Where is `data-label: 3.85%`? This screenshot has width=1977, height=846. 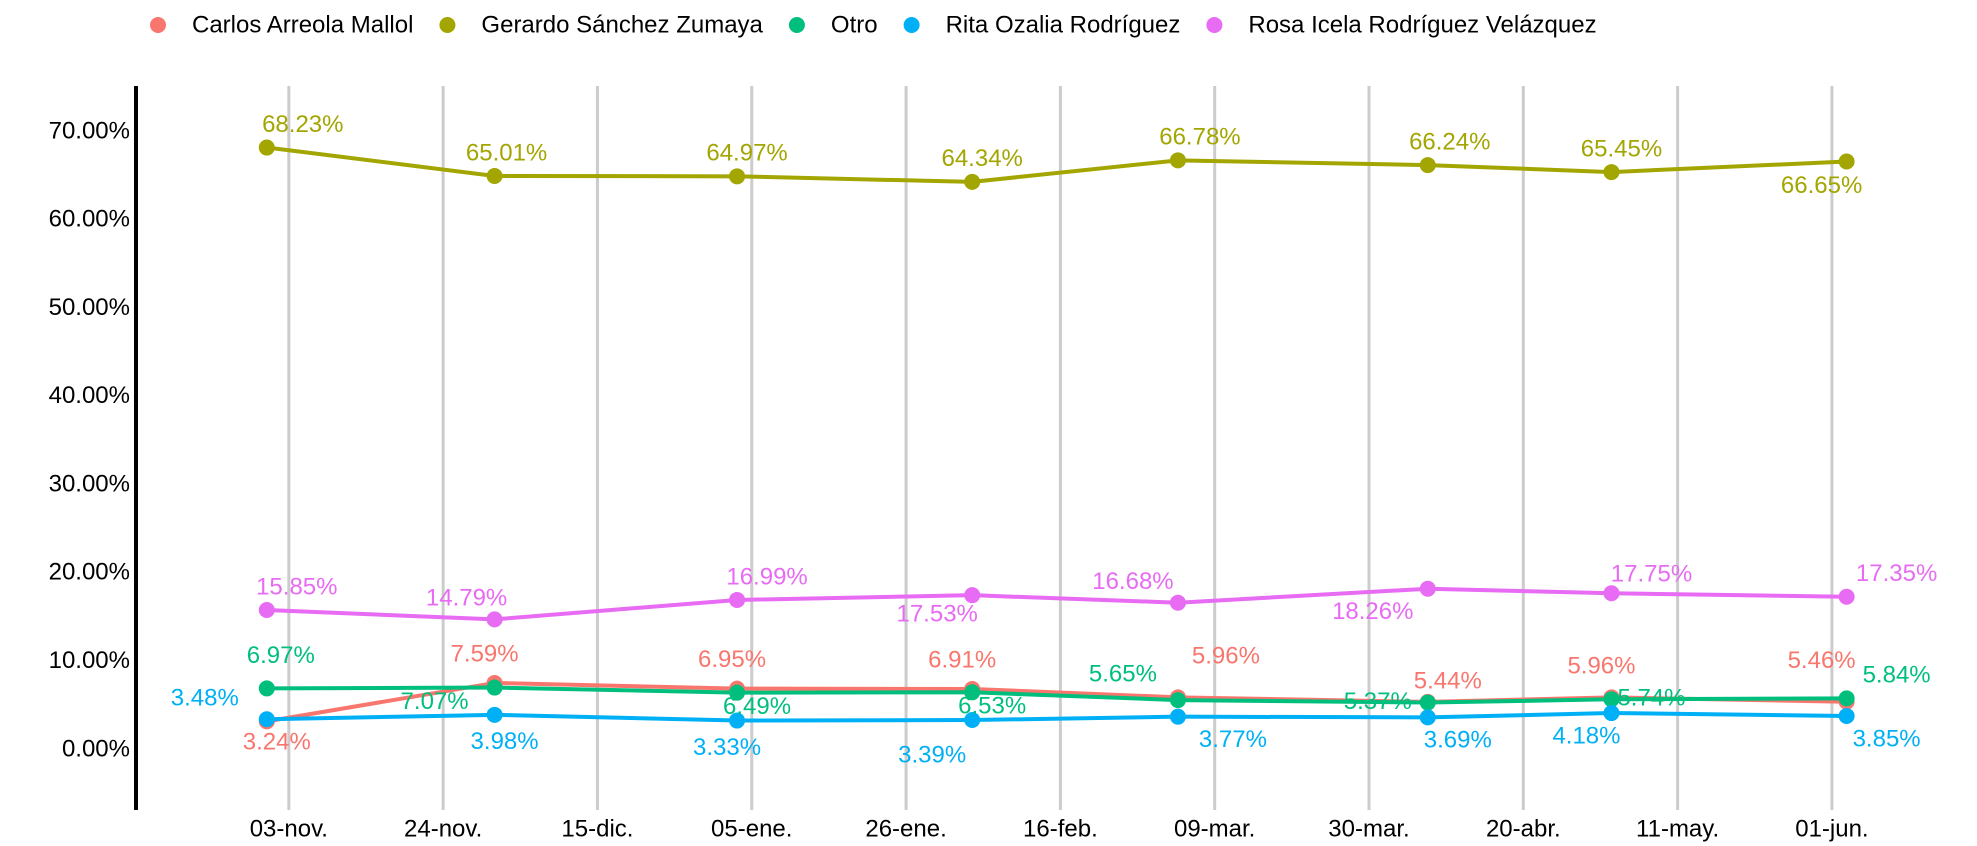
data-label: 3.85% is located at coordinates (1887, 738).